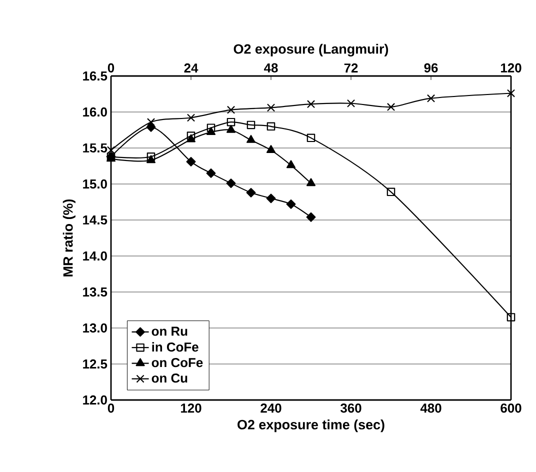 The width and height of the screenshot is (536, 472). What do you see at coordinates (111, 67) in the screenshot?
I see `x2-tick-label: 0` at bounding box center [111, 67].